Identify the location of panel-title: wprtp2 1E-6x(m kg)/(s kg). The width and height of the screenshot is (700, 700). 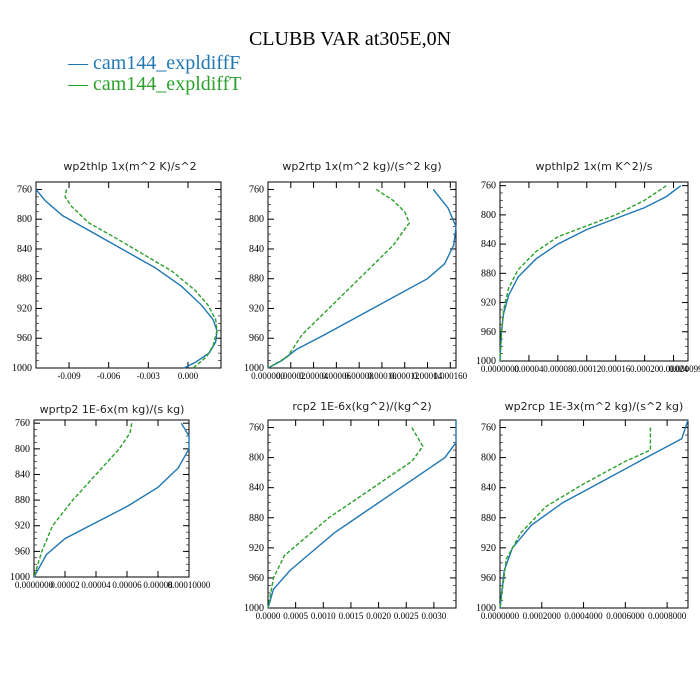
(112, 409).